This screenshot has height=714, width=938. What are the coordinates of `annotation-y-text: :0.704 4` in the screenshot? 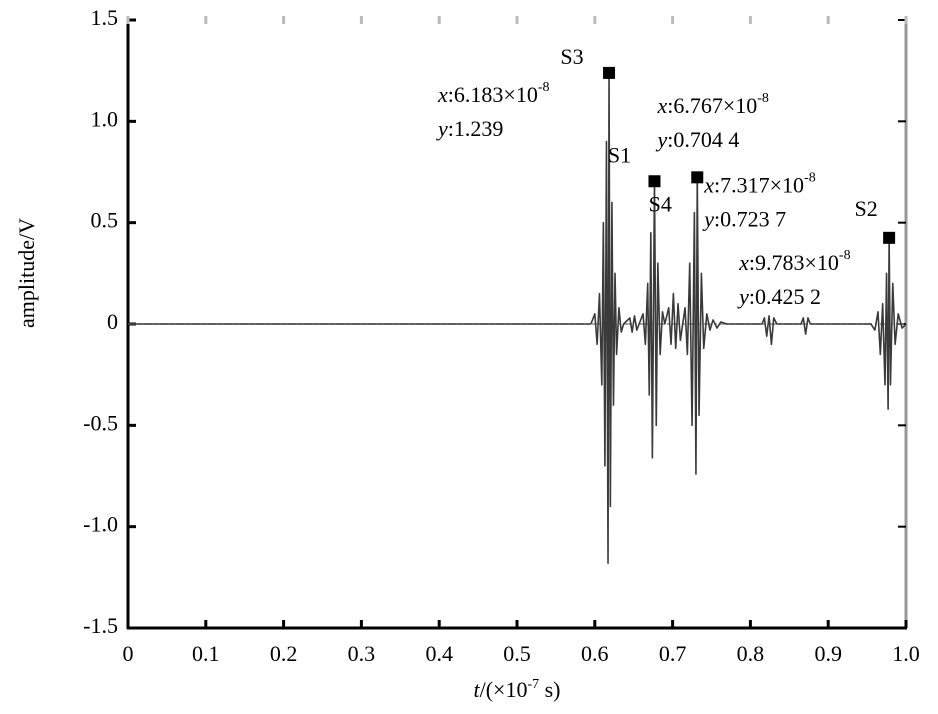 It's located at (703, 139).